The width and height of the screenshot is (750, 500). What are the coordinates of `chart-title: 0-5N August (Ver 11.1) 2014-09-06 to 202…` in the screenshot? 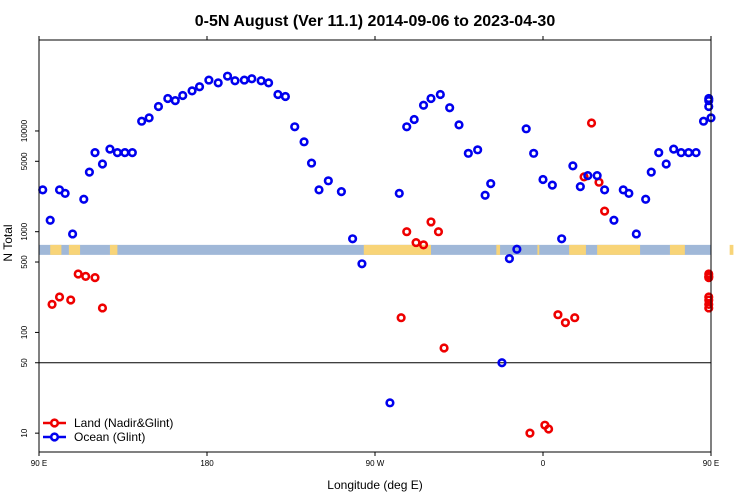 It's located at (375, 21).